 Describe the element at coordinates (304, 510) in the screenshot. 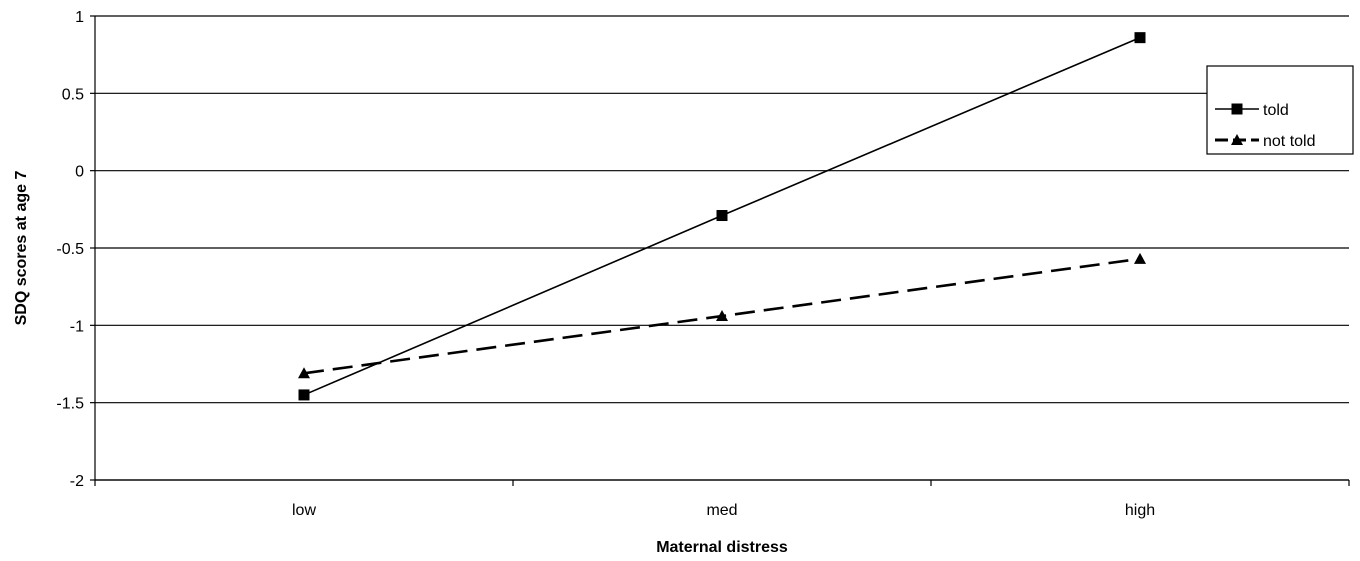

I see `x-tick-label: low` at that location.